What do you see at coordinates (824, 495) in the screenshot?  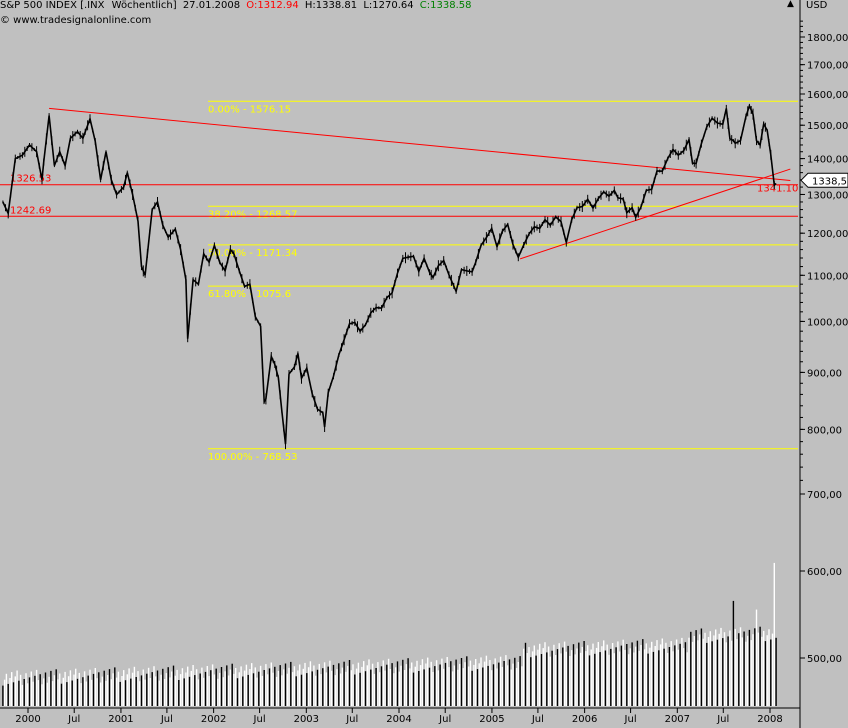 I see `y-tick-label: 700,00` at bounding box center [824, 495].